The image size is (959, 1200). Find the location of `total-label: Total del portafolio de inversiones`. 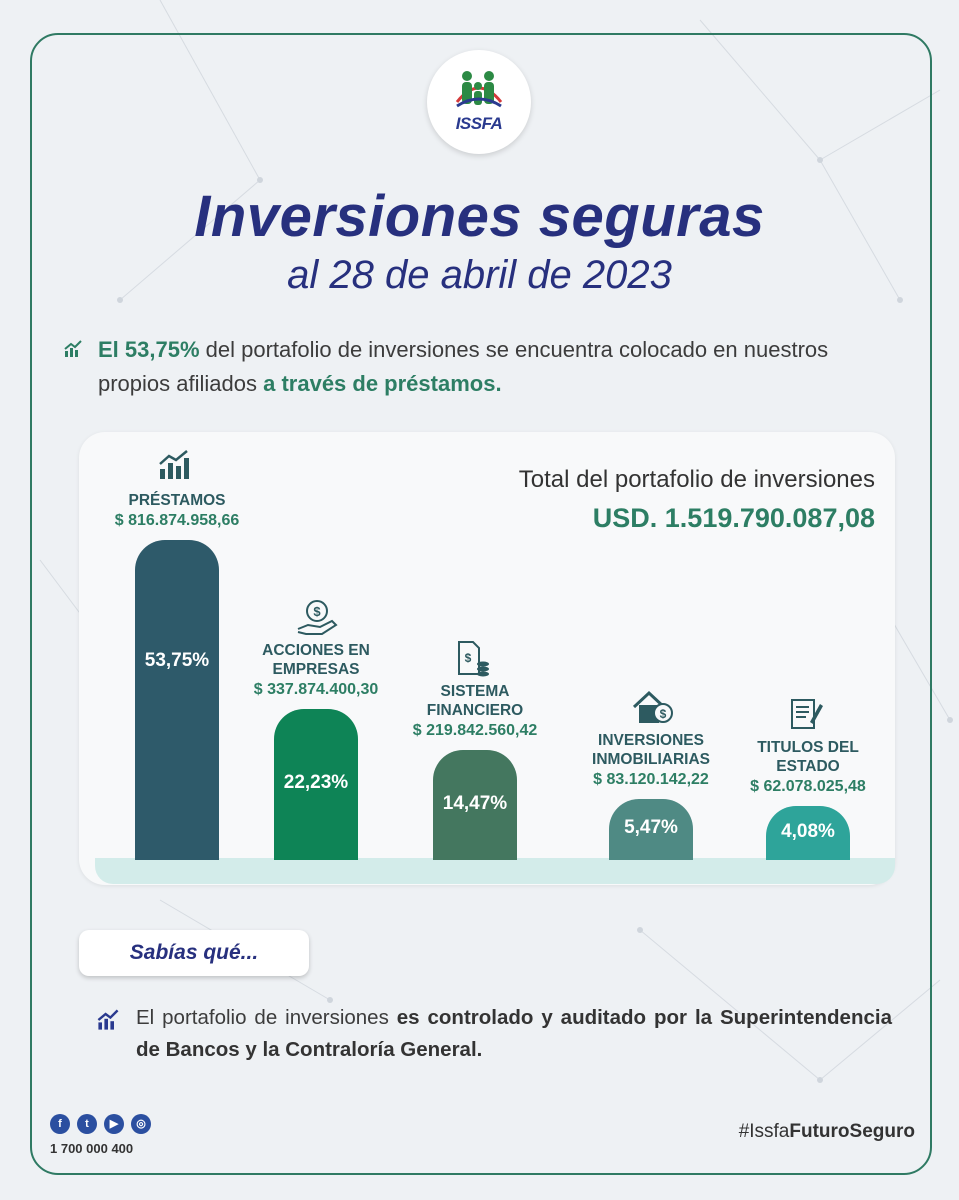

total-label: Total del portafolio de inversiones is located at coordinates (696, 479).